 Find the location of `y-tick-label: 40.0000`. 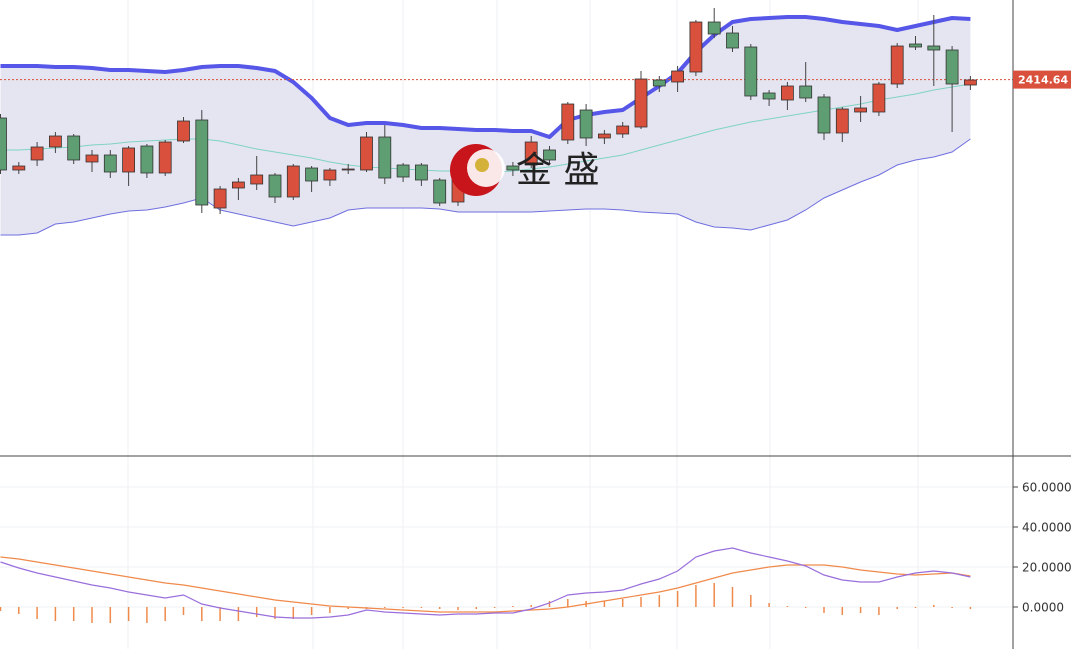

y-tick-label: 40.0000 is located at coordinates (1046, 528).